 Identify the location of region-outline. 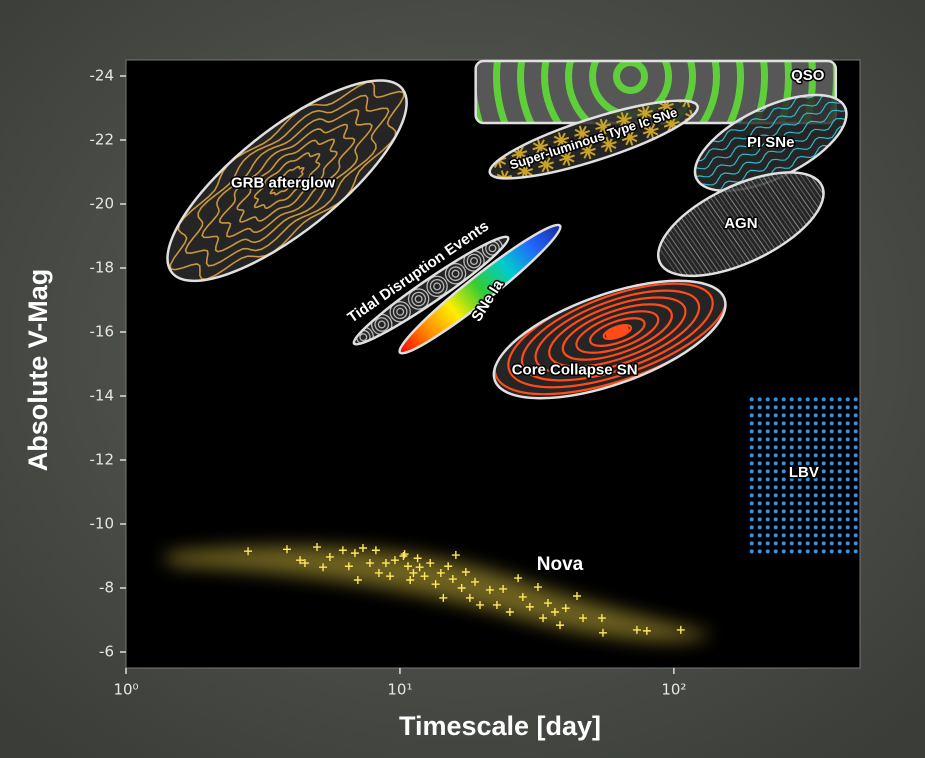
(609, 339).